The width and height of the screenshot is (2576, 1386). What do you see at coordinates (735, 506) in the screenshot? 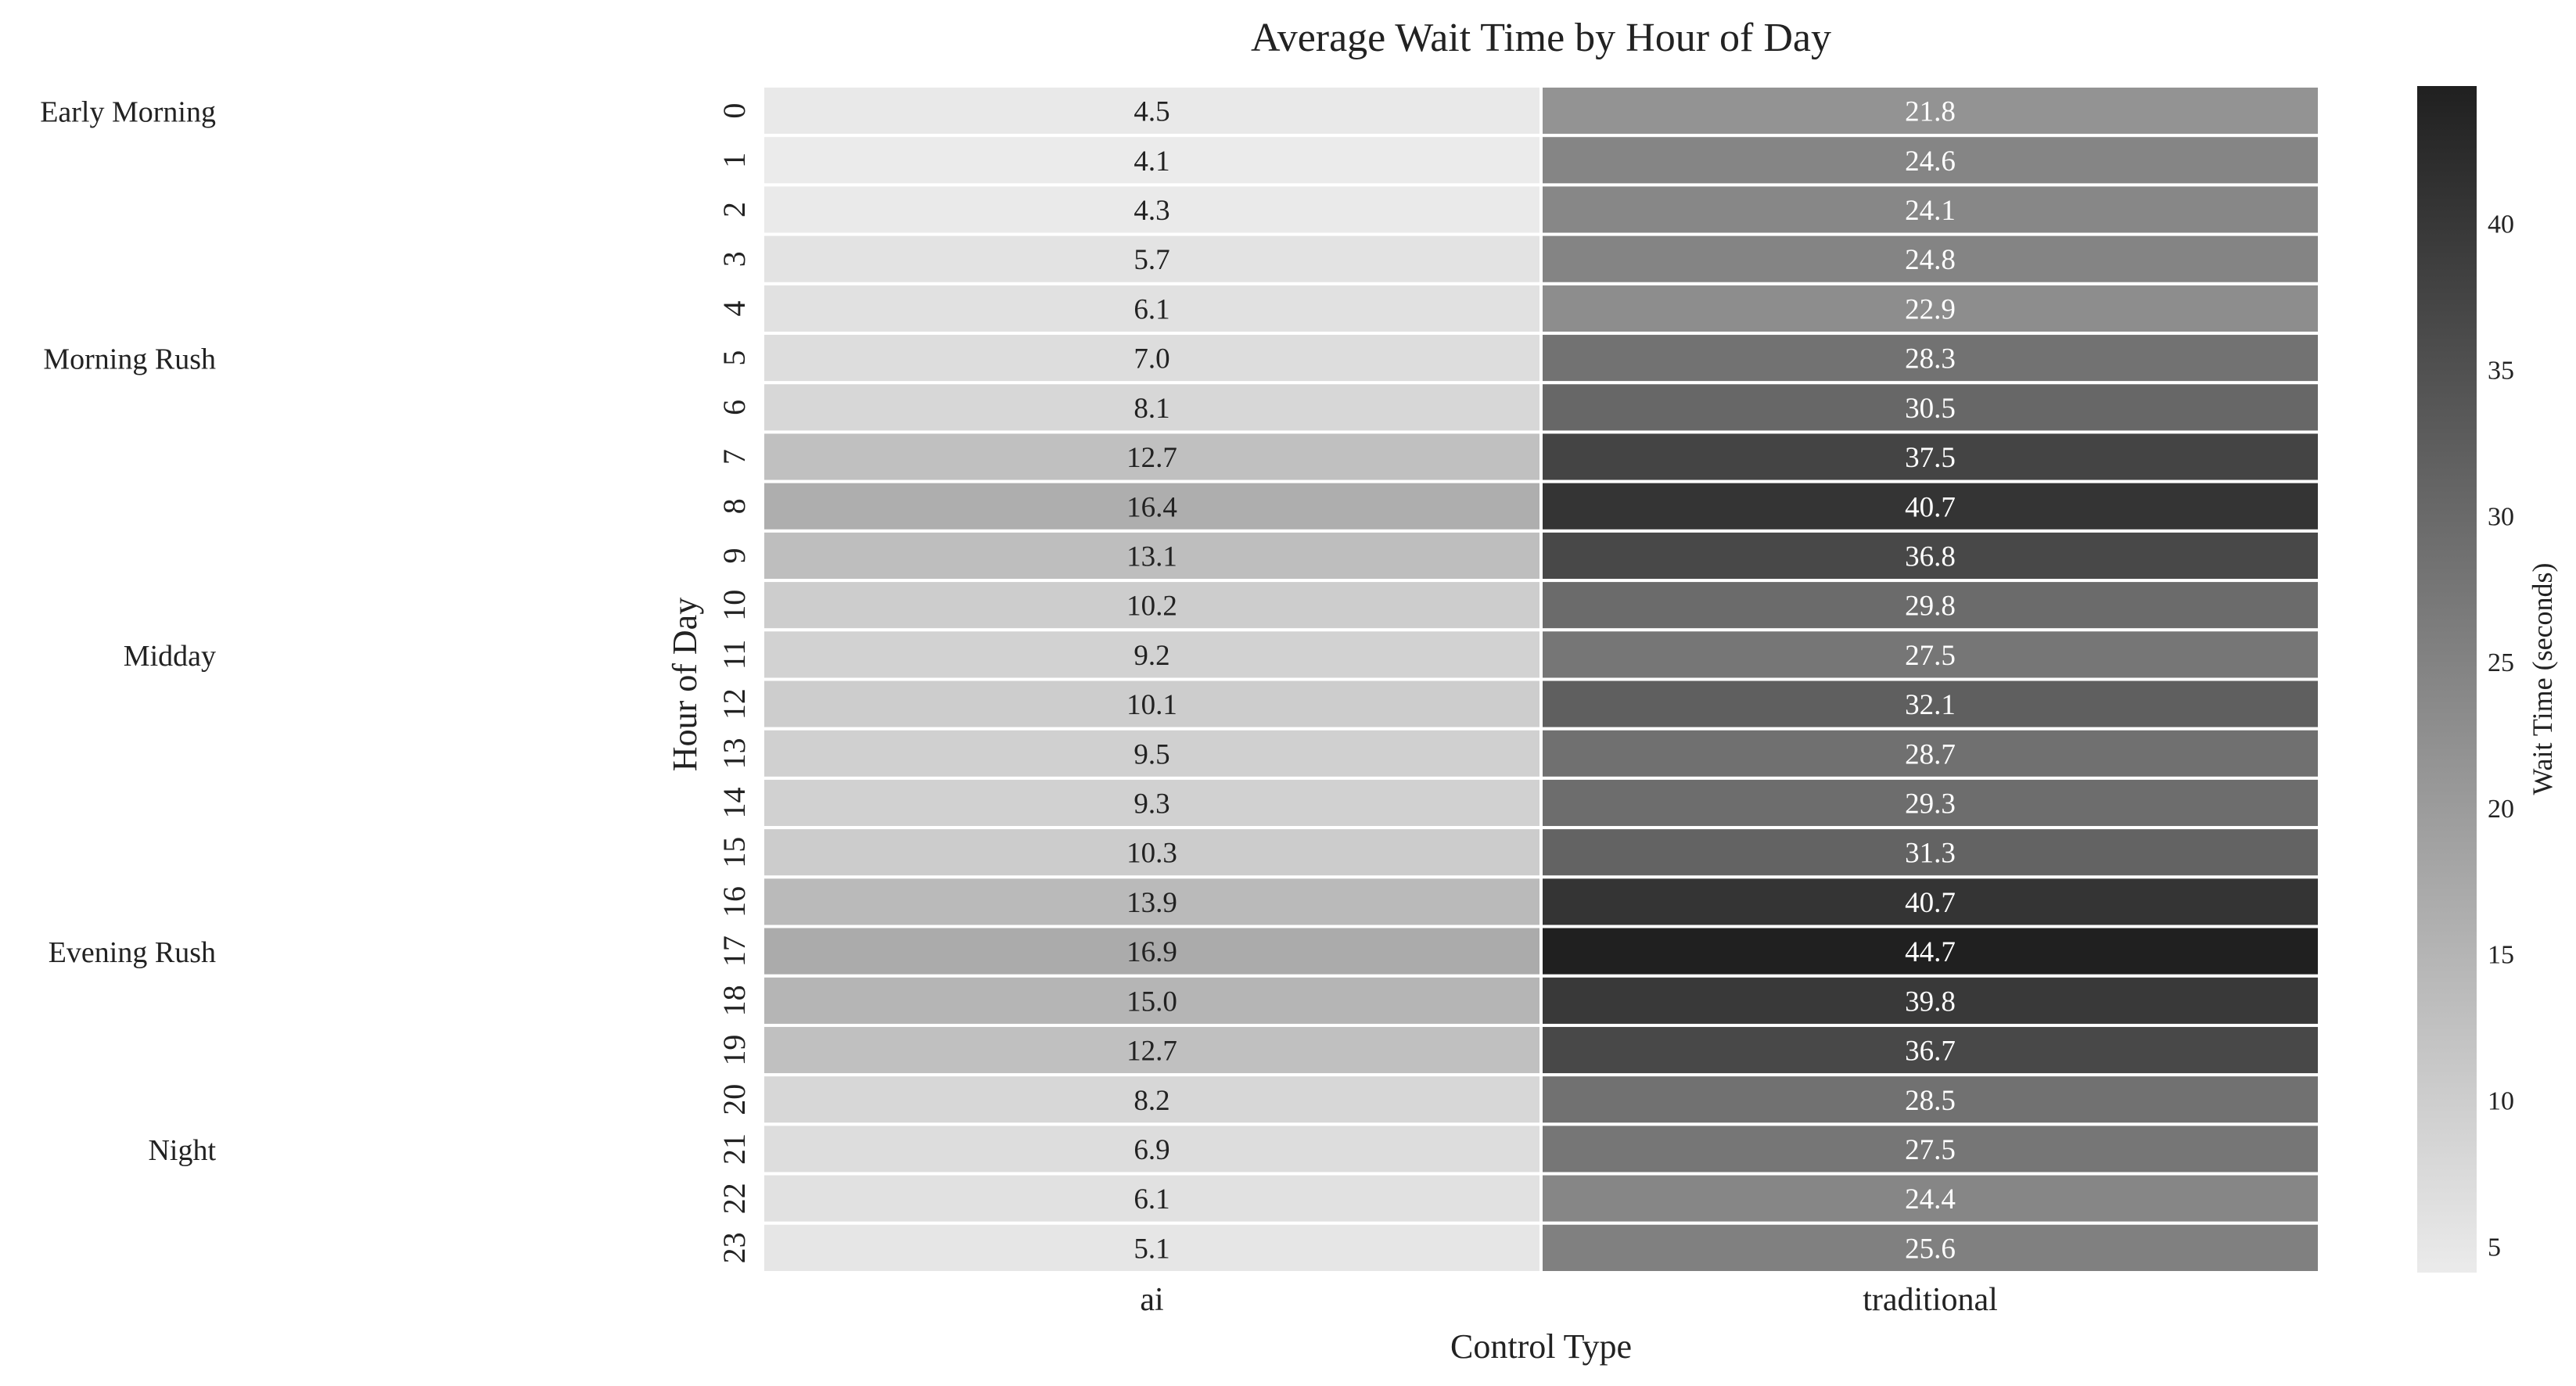
I see `y-tick-label: 8` at bounding box center [735, 506].